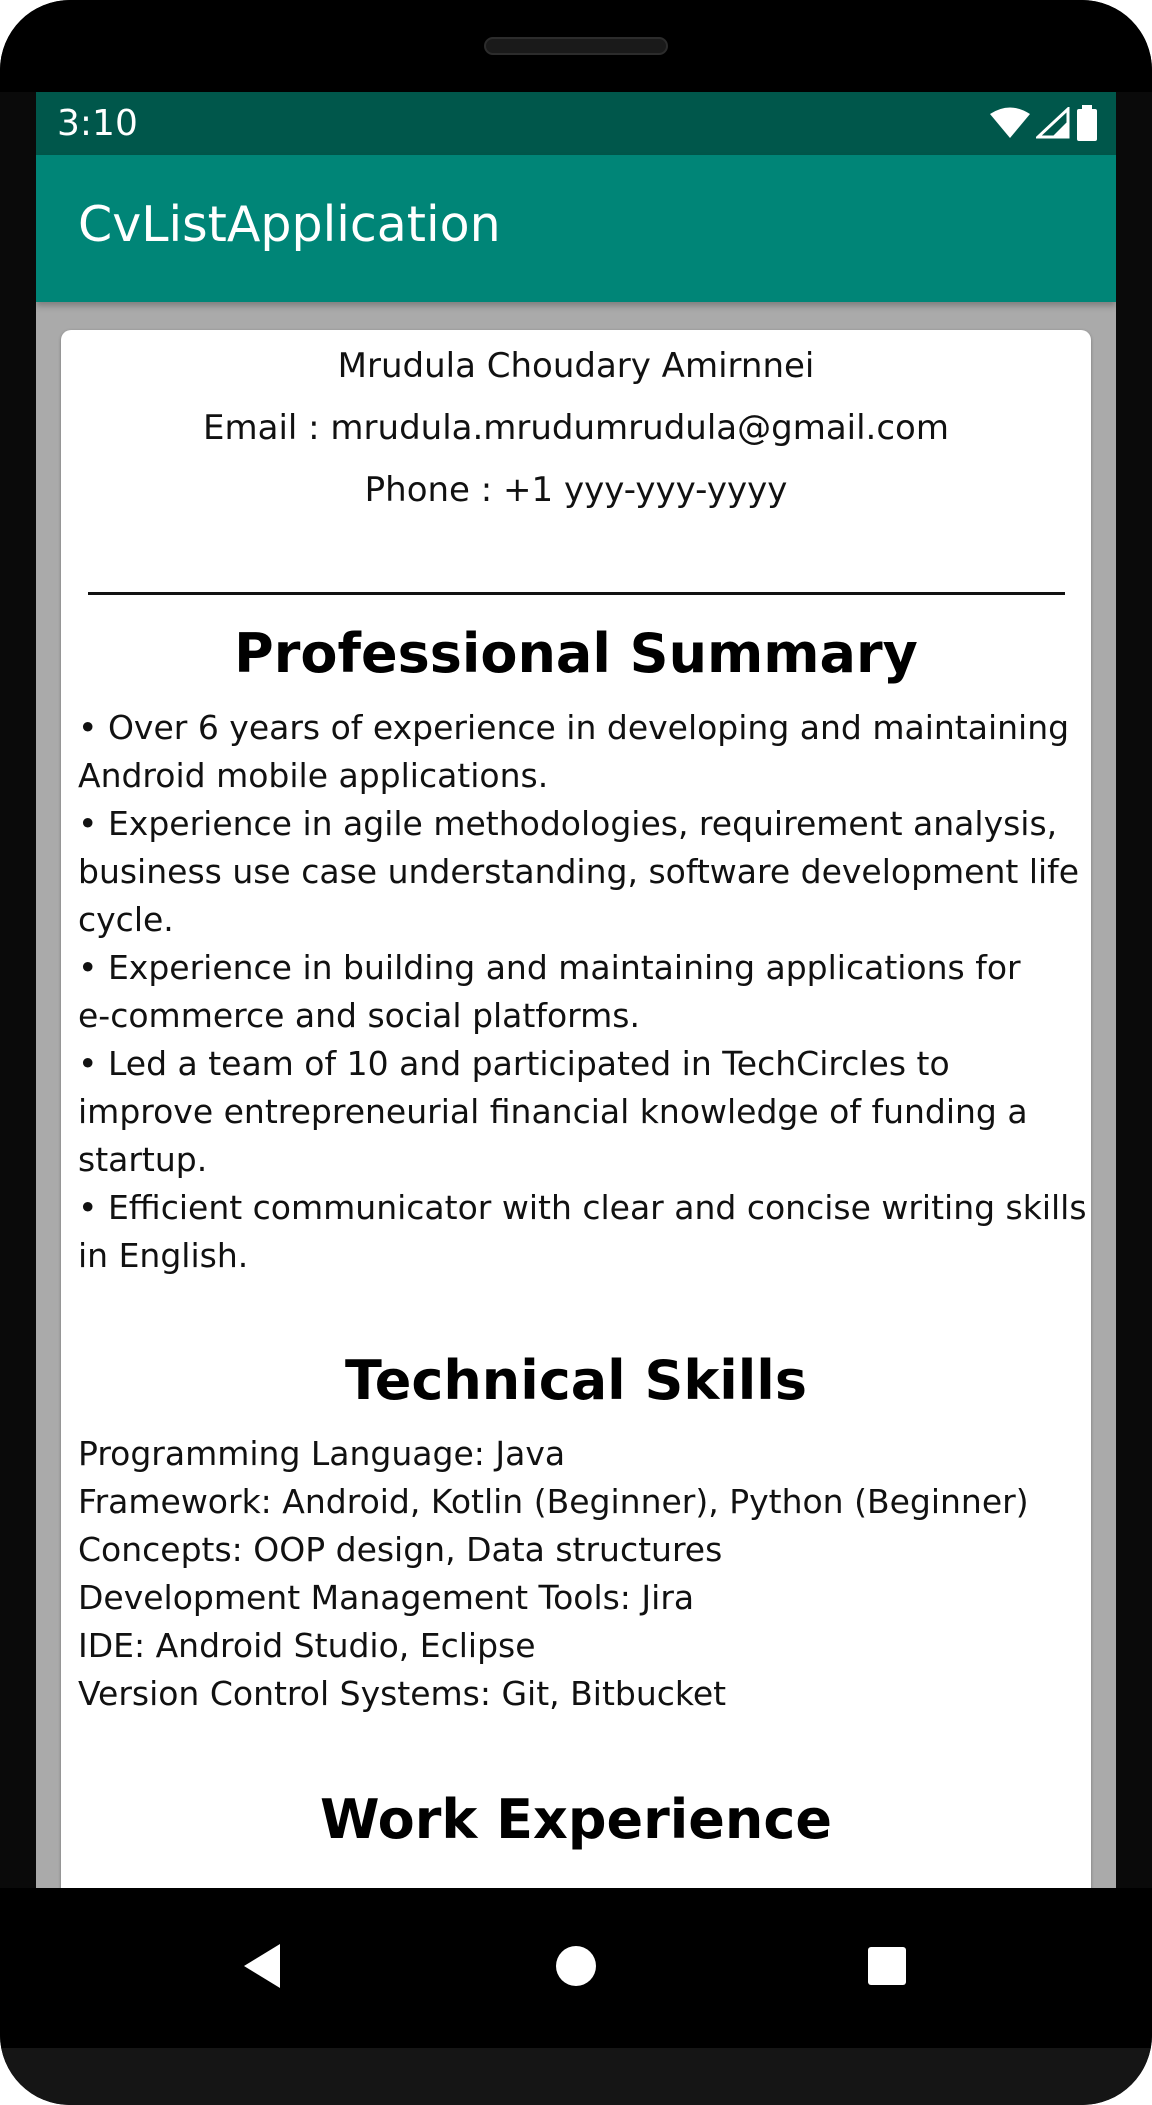 The height and width of the screenshot is (2105, 1152). What do you see at coordinates (313, 775) in the screenshot?
I see `summary-line: Android mobile applications.` at bounding box center [313, 775].